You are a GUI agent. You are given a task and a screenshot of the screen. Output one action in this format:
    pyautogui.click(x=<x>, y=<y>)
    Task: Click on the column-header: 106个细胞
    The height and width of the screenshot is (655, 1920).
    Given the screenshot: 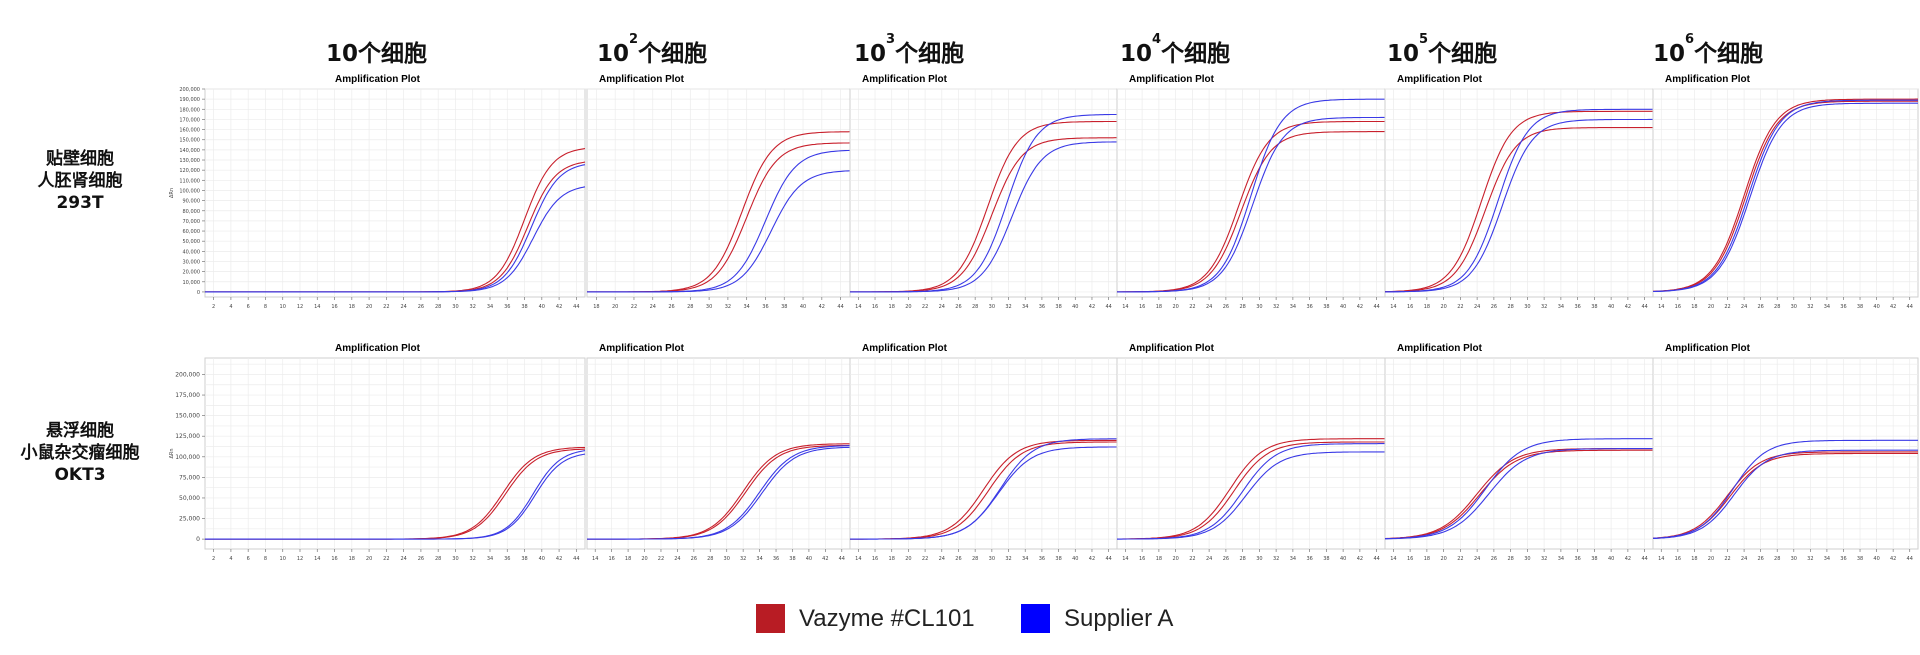 What is the action you would take?
    pyautogui.click(x=1708, y=50)
    